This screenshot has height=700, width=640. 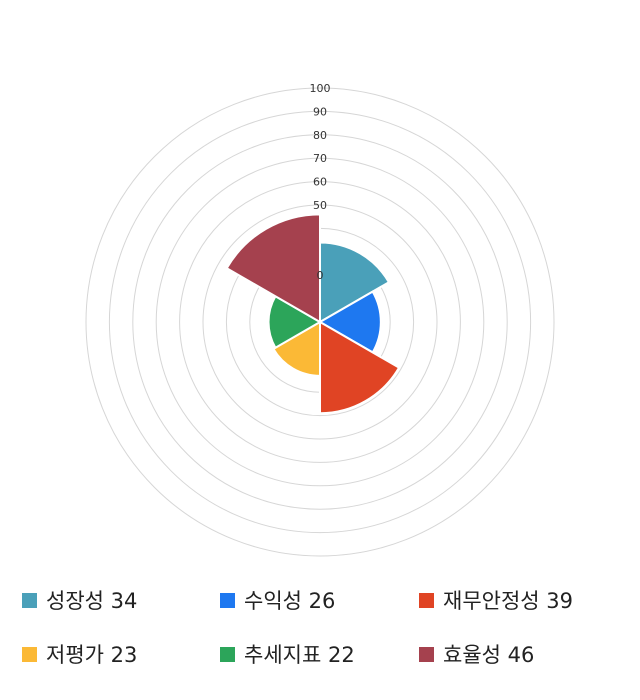 What do you see at coordinates (299, 655) in the screenshot?
I see `legend-label-4: 추세지표 22` at bounding box center [299, 655].